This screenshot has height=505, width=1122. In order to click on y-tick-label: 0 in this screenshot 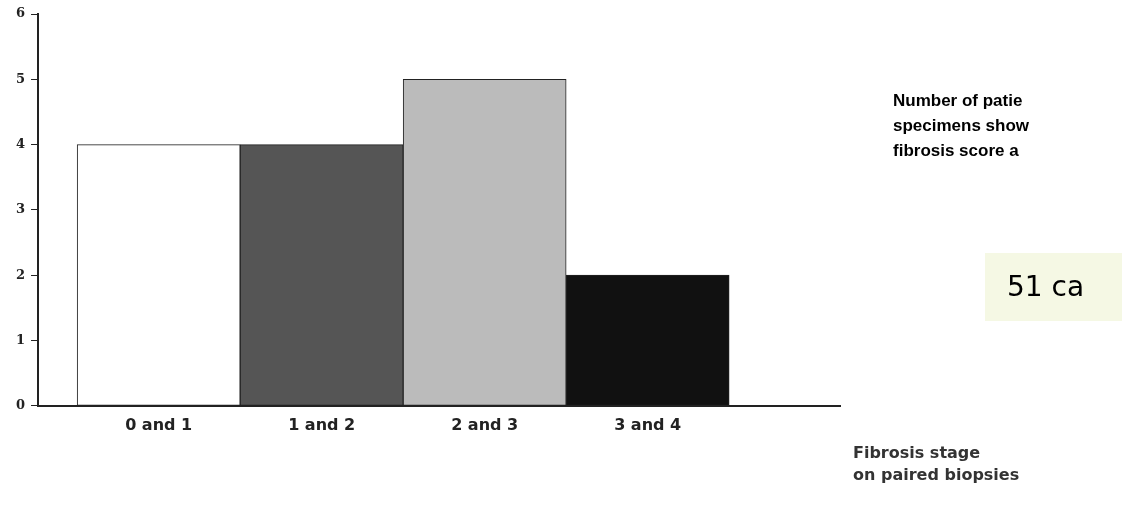, I will do `click(21, 405)`.